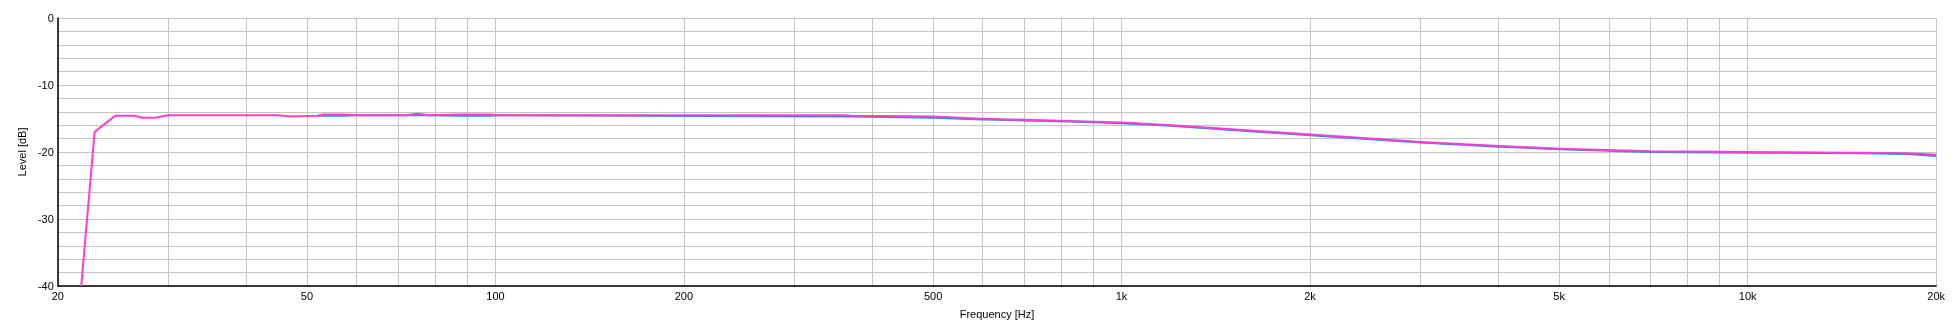  What do you see at coordinates (45, 85) in the screenshot?
I see `y-tick-label: -10` at bounding box center [45, 85].